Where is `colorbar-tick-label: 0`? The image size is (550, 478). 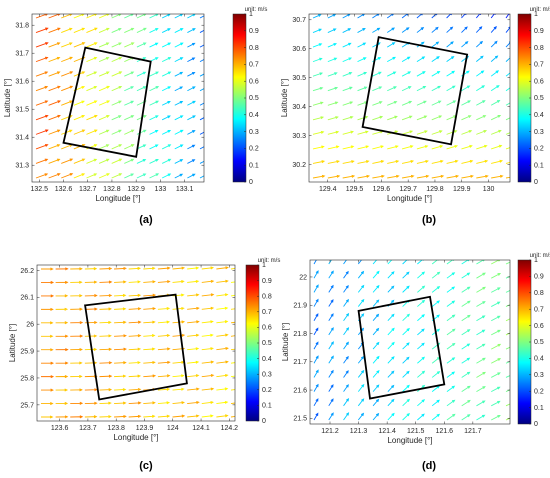 colorbar-tick-label: 0 is located at coordinates (264, 421).